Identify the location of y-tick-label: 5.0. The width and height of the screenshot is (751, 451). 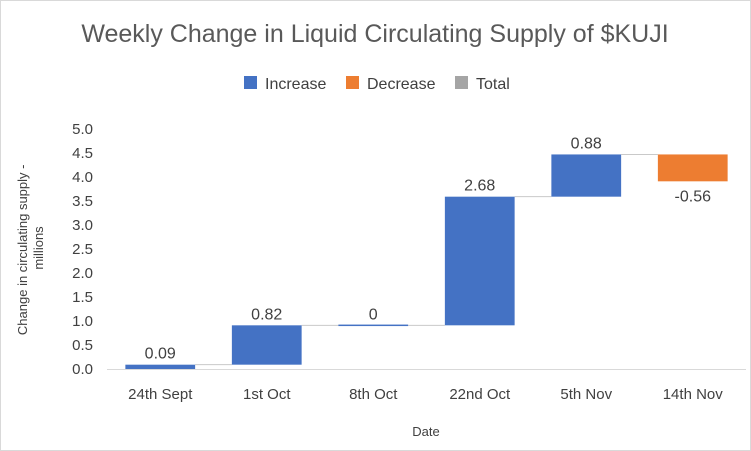
(82, 129).